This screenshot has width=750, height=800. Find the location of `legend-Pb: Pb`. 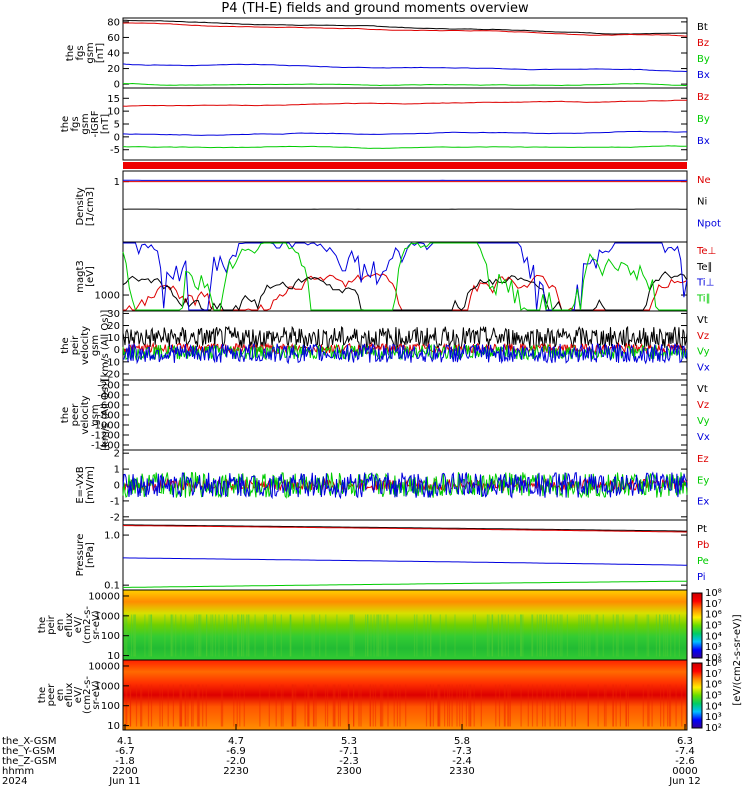

legend-Pb: Pb is located at coordinates (703, 545).